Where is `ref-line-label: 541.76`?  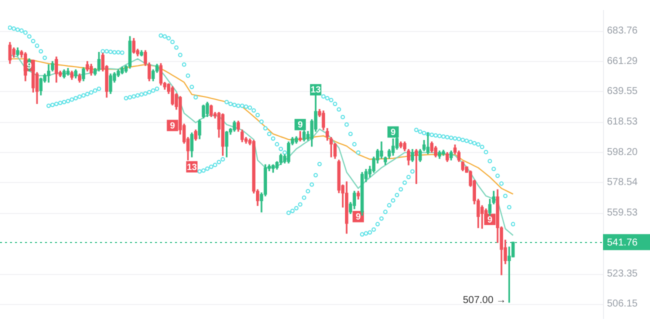
ref-line-label: 541.76 is located at coordinates (622, 242).